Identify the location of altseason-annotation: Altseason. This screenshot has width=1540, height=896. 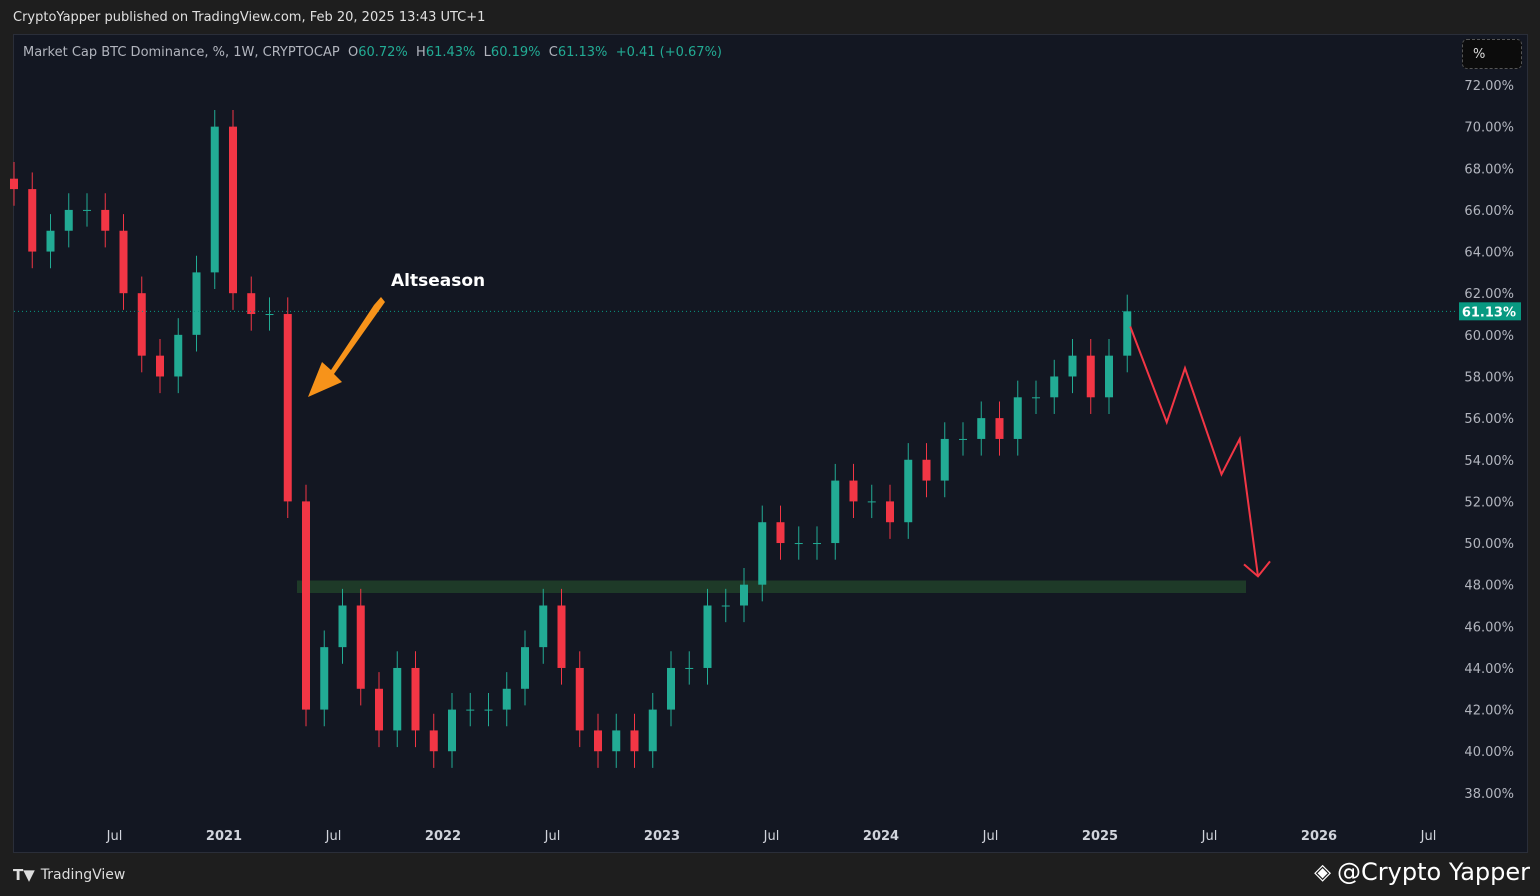
(438, 281).